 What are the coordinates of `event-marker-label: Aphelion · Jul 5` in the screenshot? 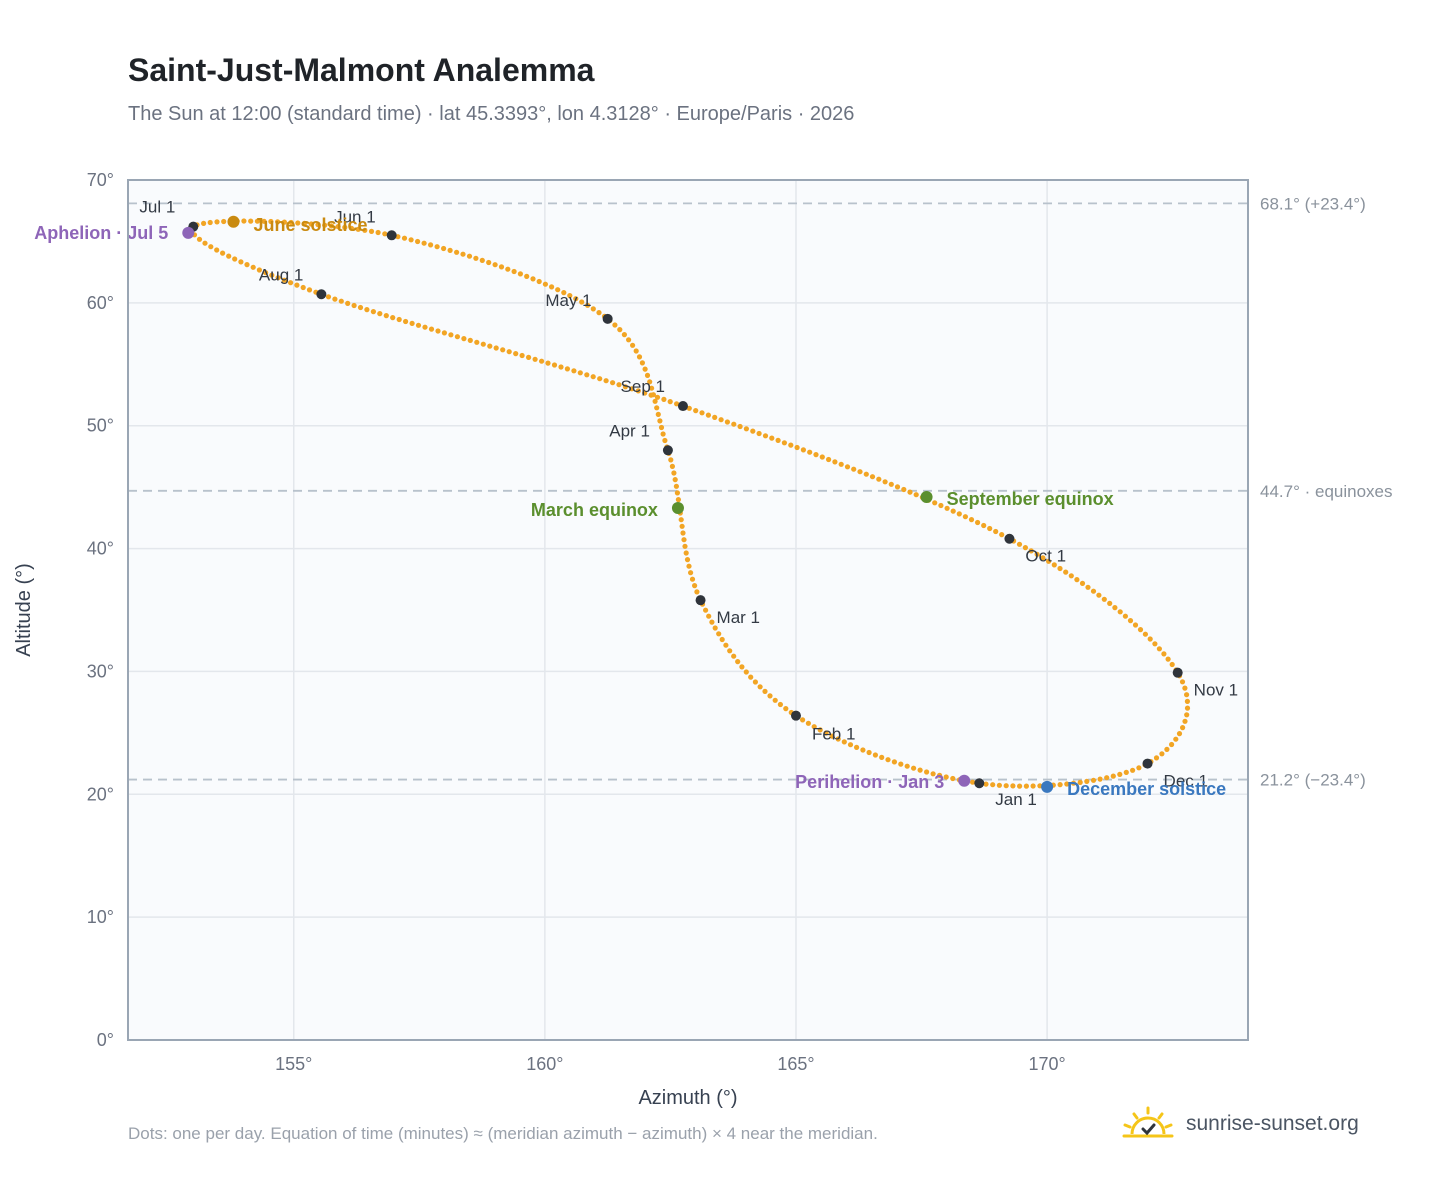 It's located at (101, 233).